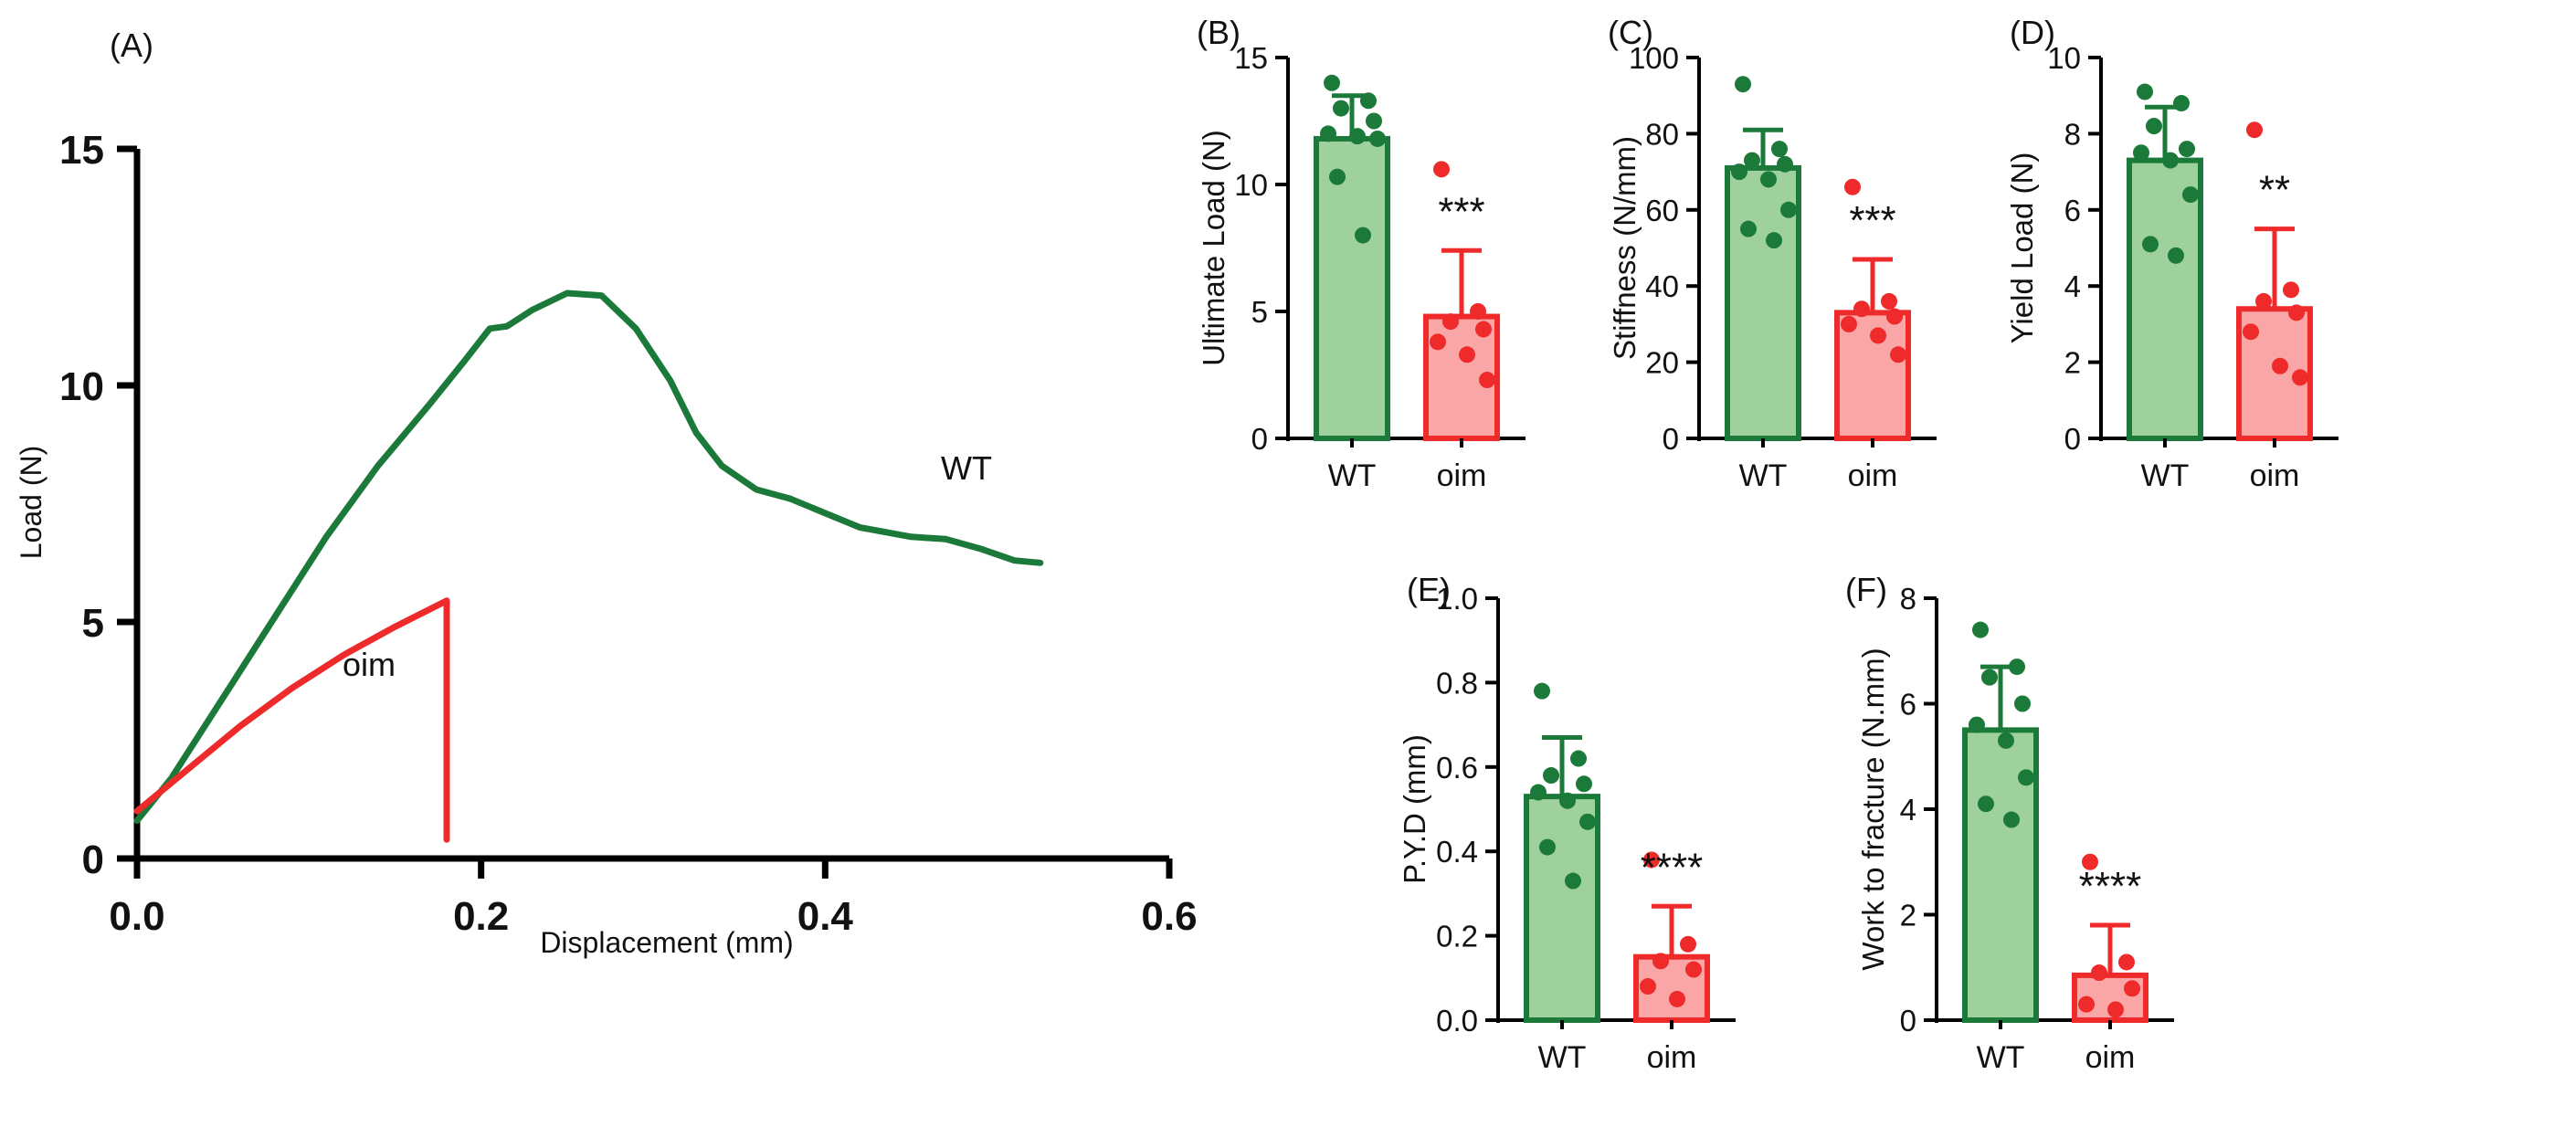 This screenshot has width=2576, height=1127. I want to click on y-tick-label: 4, so click(1908, 810).